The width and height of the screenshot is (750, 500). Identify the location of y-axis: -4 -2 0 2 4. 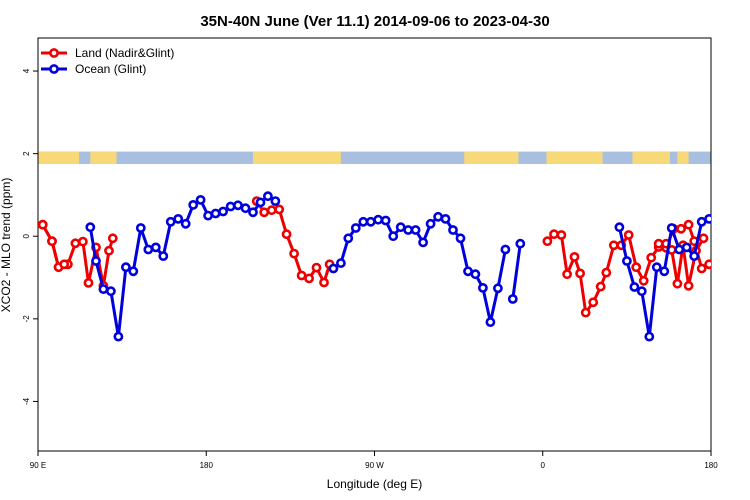
(30, 236).